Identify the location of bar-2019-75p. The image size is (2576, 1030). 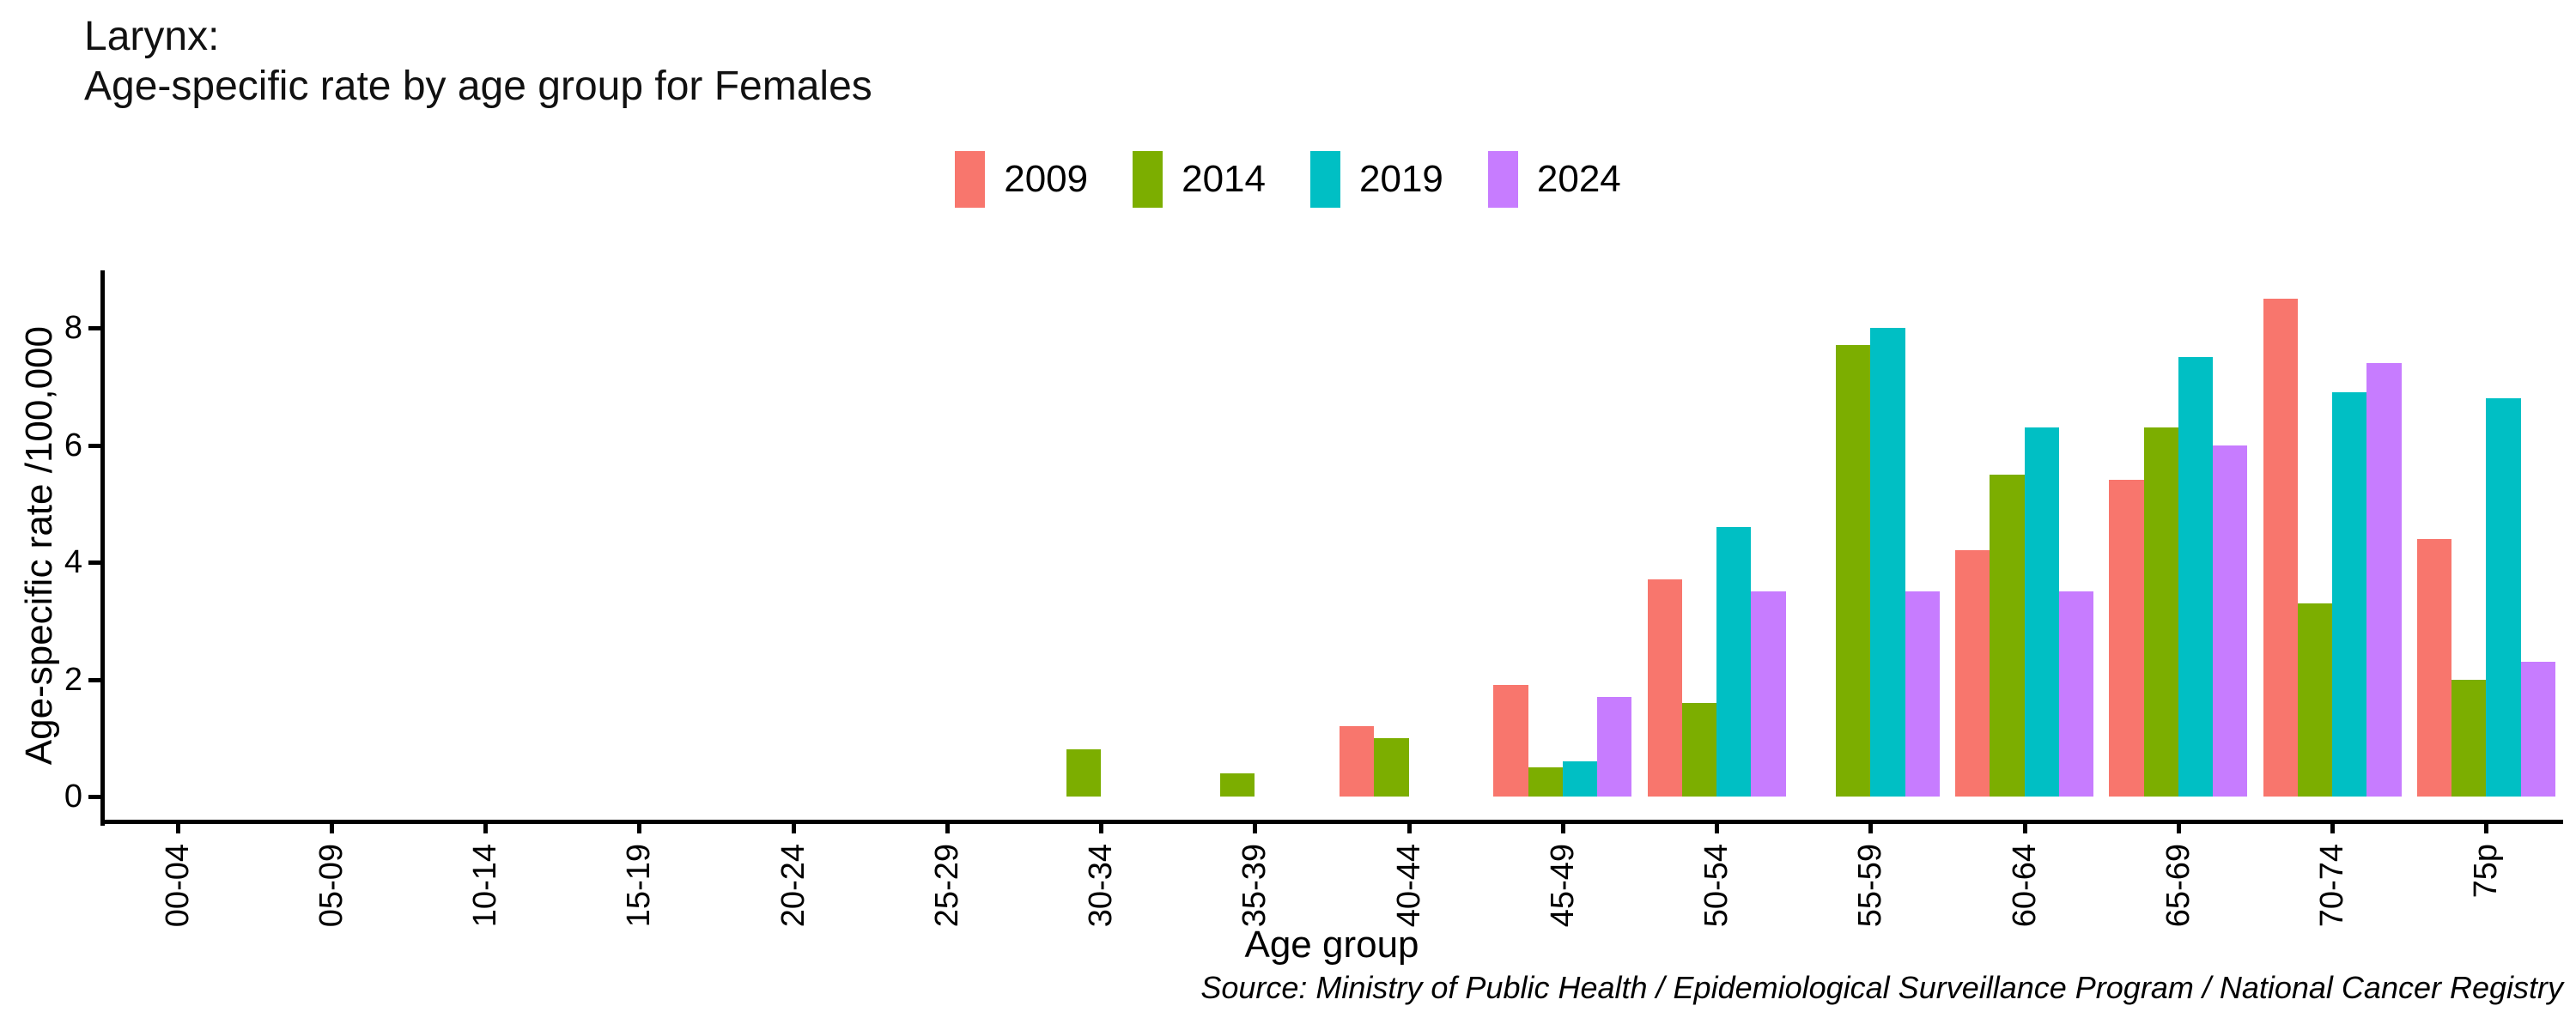
(2503, 597).